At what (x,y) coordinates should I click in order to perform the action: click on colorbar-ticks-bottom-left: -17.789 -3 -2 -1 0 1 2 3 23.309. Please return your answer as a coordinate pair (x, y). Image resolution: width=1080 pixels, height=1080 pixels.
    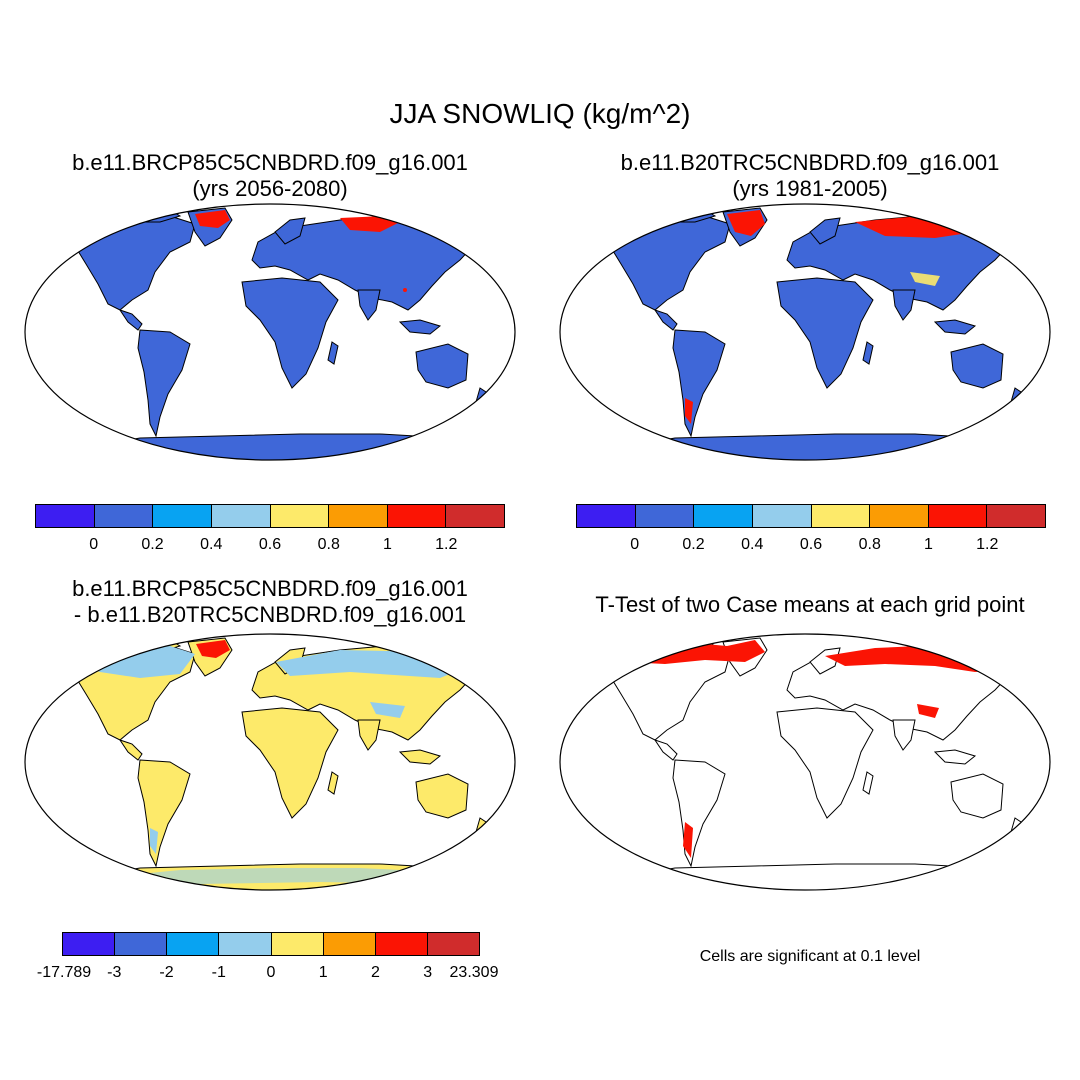
    Looking at the image, I should click on (268, 974).